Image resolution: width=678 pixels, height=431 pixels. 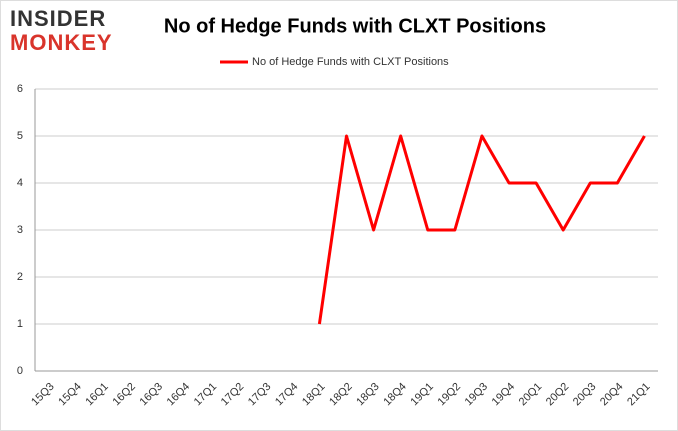 I want to click on logo-bottom: MONKEY, so click(x=61, y=42).